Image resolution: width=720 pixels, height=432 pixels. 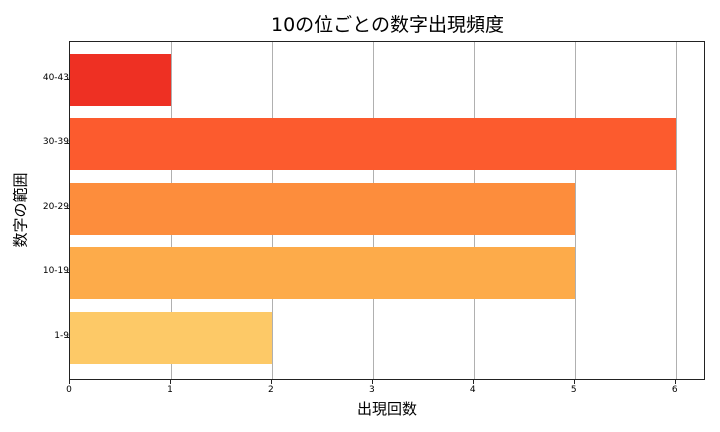 I want to click on y-tick-label: 10-19, so click(x=55, y=271).